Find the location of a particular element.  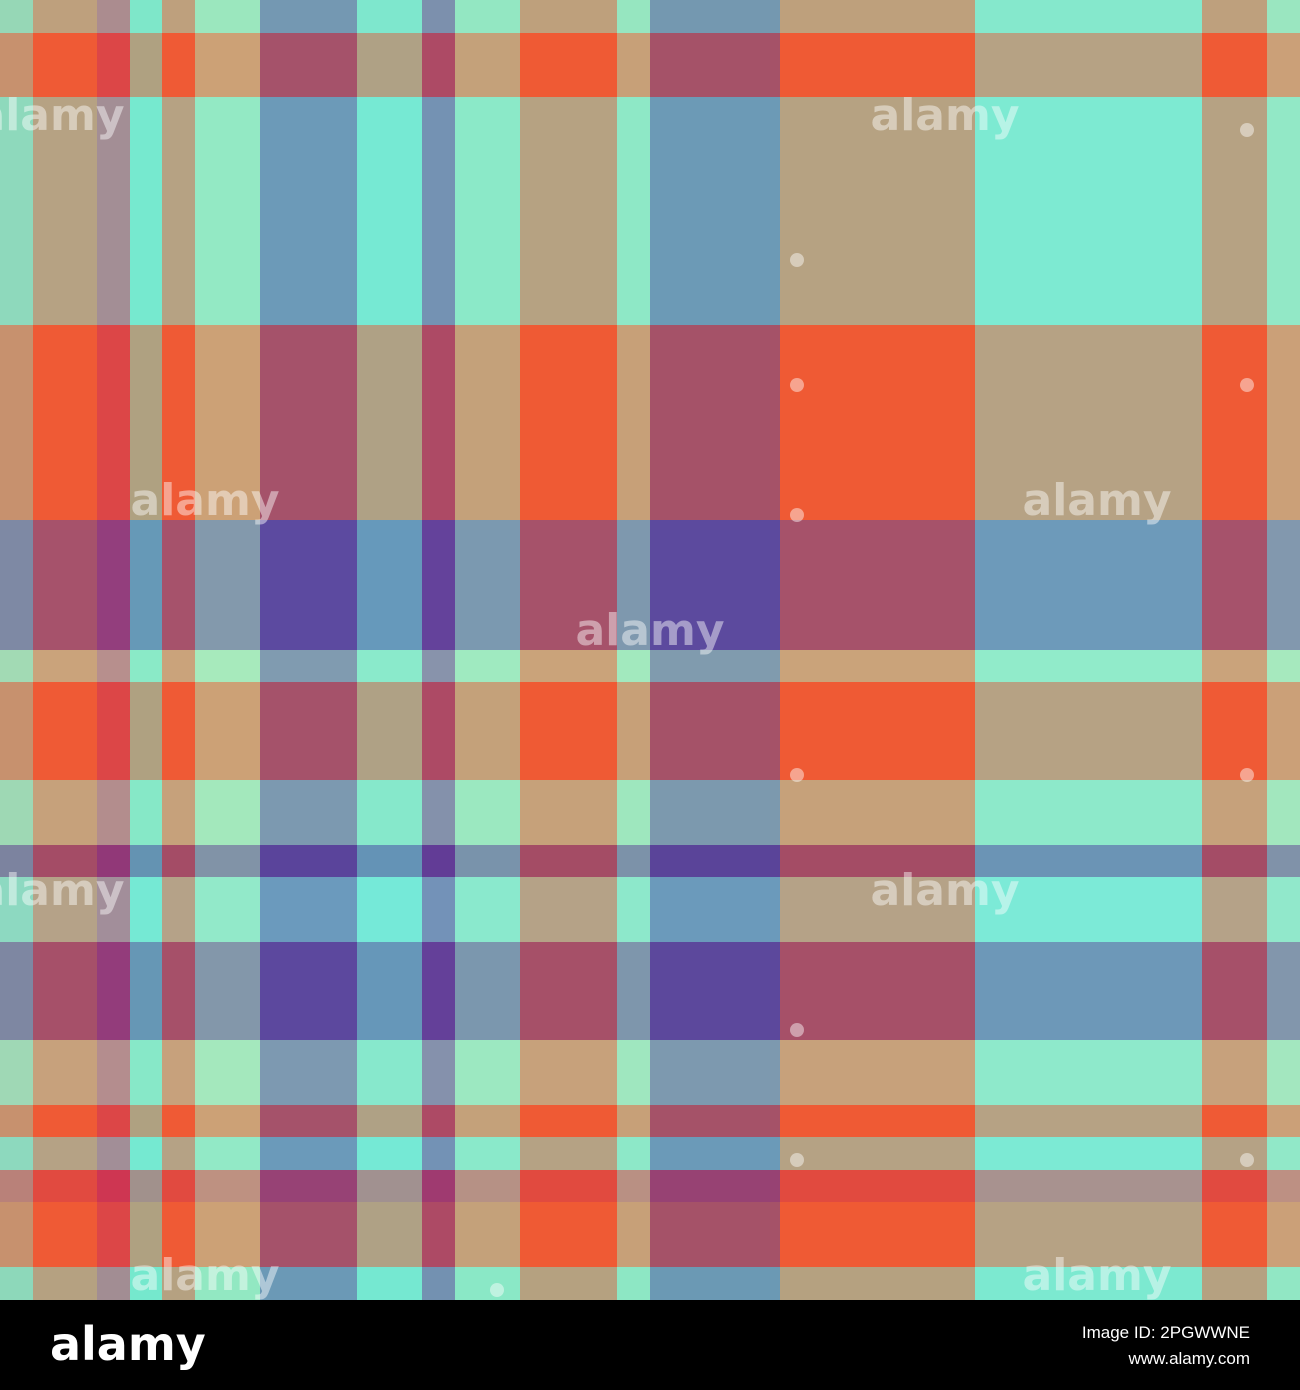

image-id: Image ID: 2PGWWNE is located at coordinates (1166, 1332).